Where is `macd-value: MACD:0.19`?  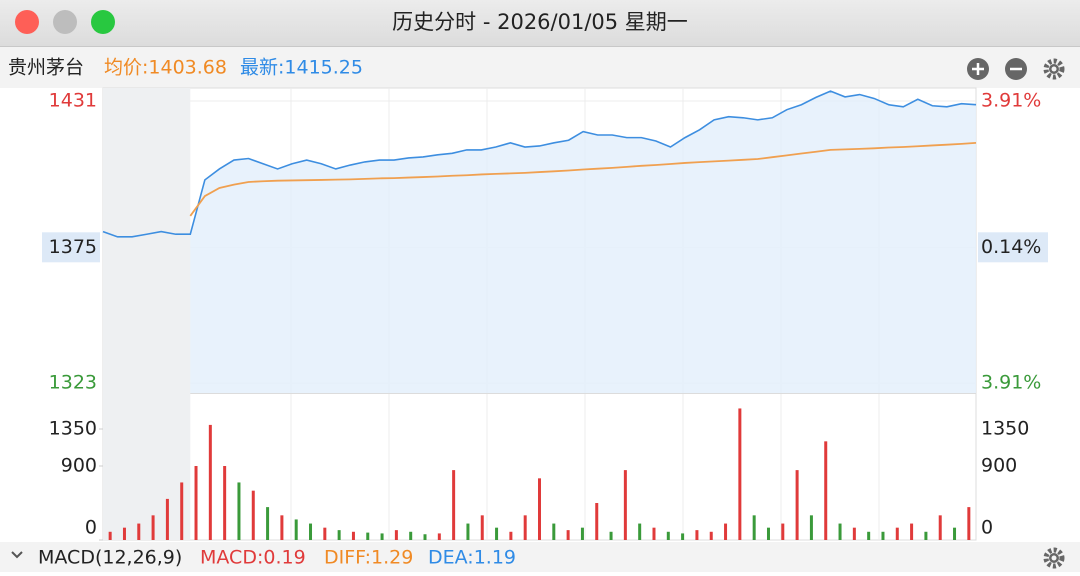 macd-value: MACD:0.19 is located at coordinates (253, 558).